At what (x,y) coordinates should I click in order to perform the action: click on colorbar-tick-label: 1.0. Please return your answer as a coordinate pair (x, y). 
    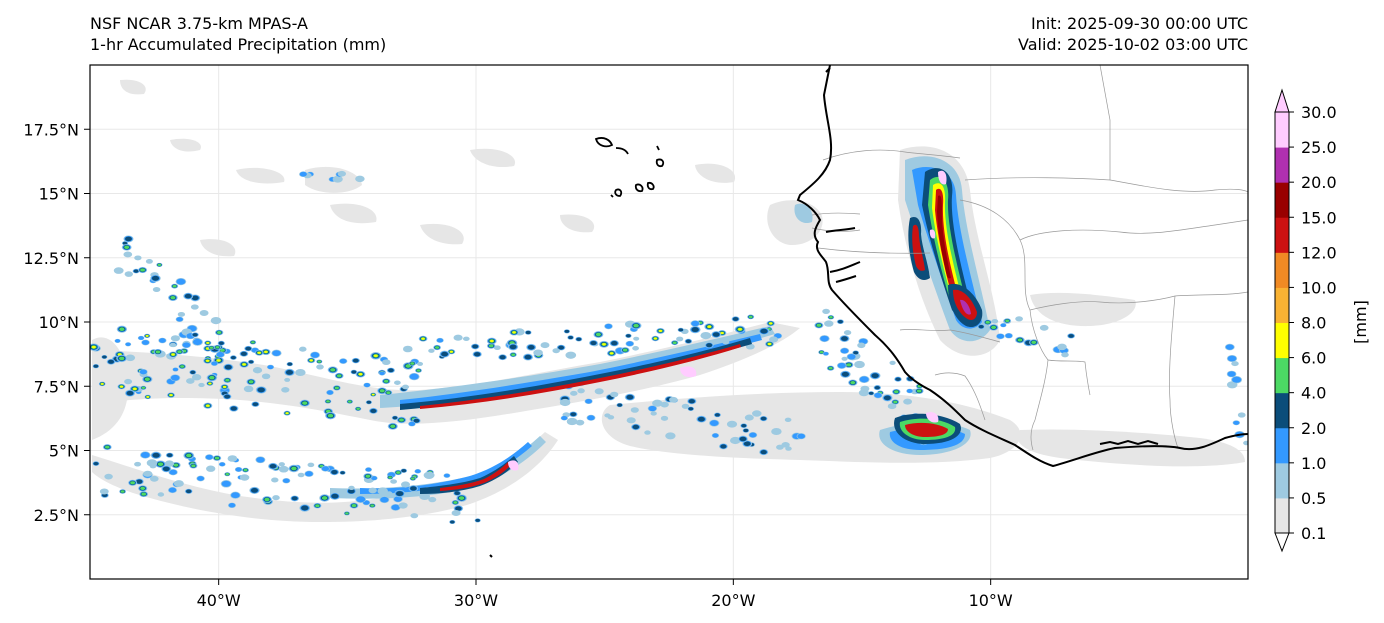
    Looking at the image, I should click on (1313, 463).